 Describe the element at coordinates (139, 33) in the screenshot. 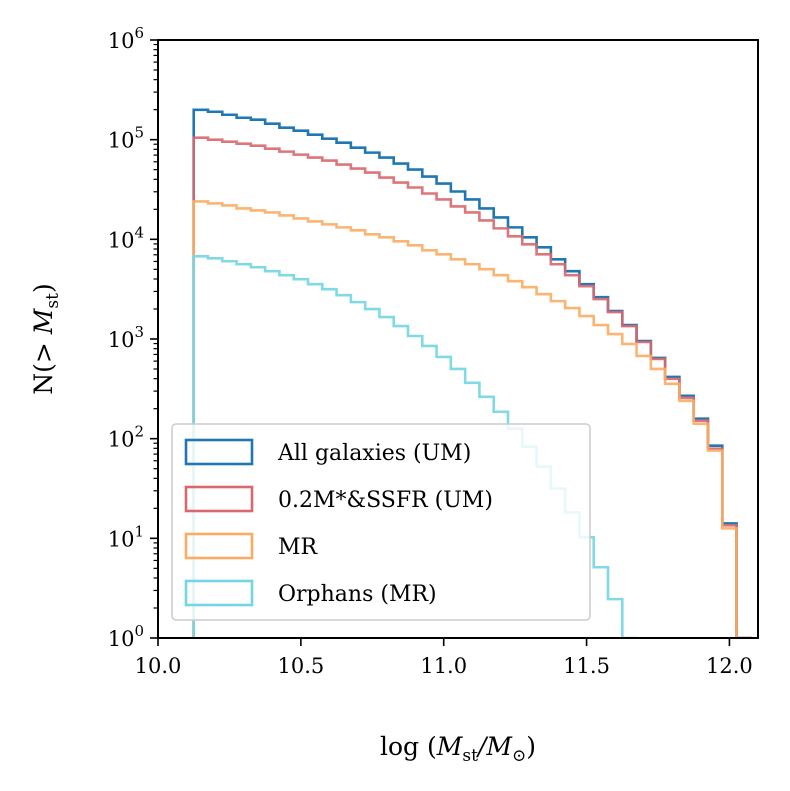

I see `y-tick-exponent: 6` at that location.